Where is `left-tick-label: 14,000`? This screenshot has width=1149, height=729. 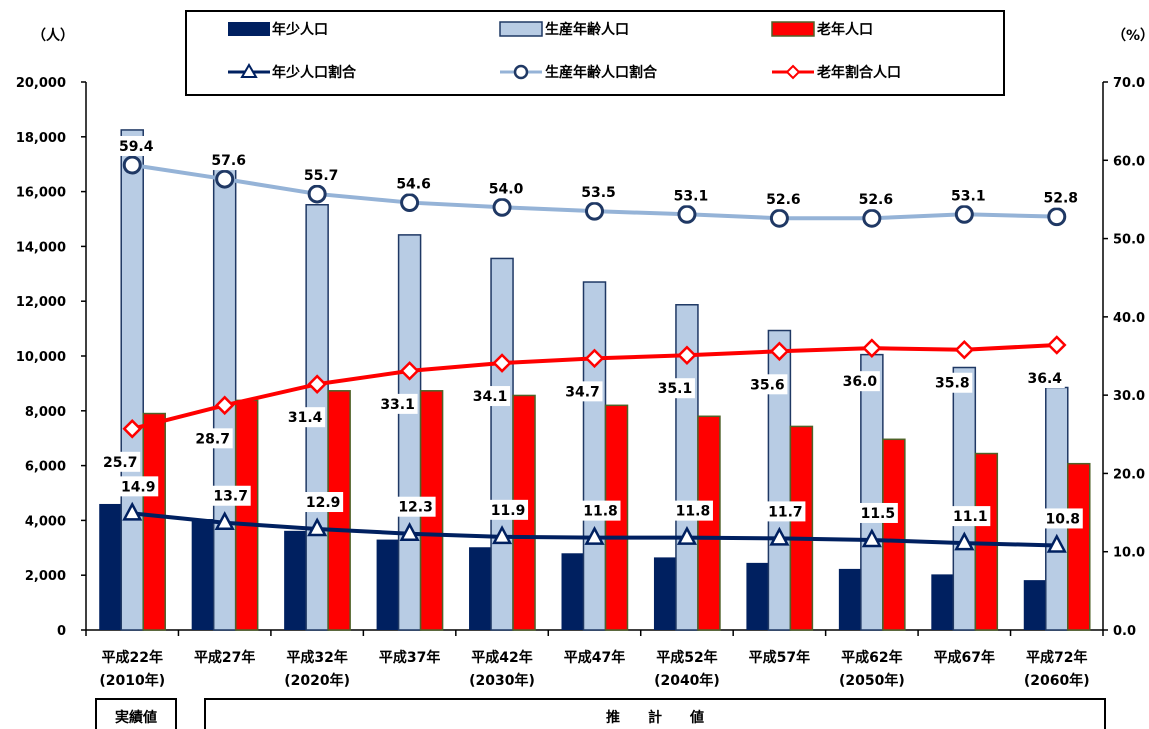 left-tick-label: 14,000 is located at coordinates (41, 247).